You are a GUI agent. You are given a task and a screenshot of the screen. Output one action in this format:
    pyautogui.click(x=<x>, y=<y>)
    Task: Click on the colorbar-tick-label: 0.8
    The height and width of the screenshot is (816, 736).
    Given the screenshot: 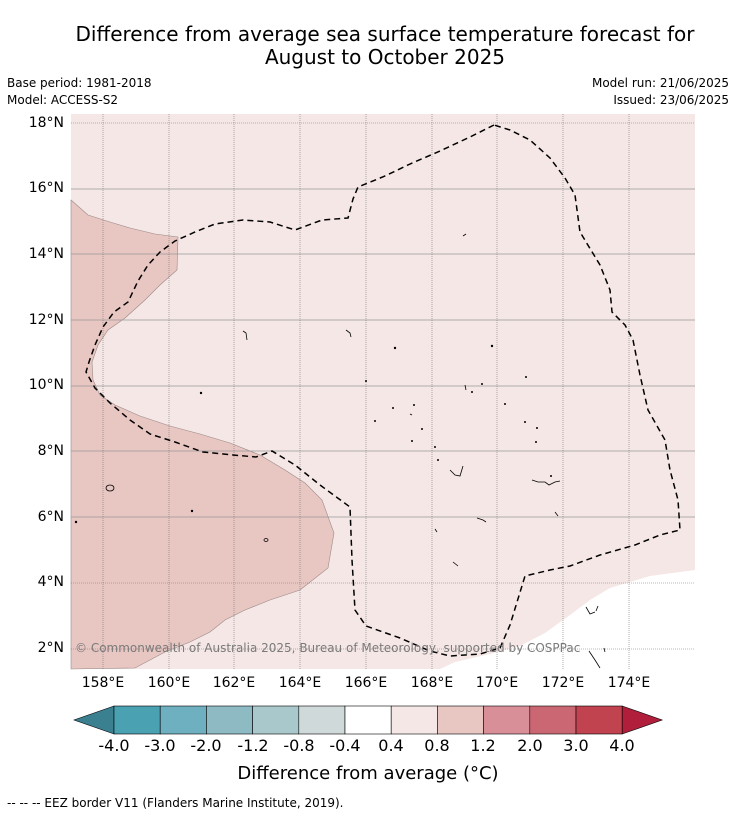 What is the action you would take?
    pyautogui.click(x=437, y=745)
    